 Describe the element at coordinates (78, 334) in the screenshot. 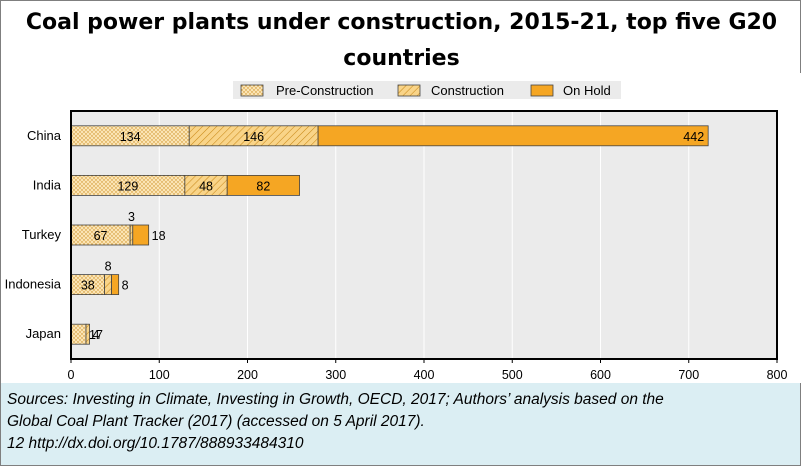

I see `bar-pre-construction` at that location.